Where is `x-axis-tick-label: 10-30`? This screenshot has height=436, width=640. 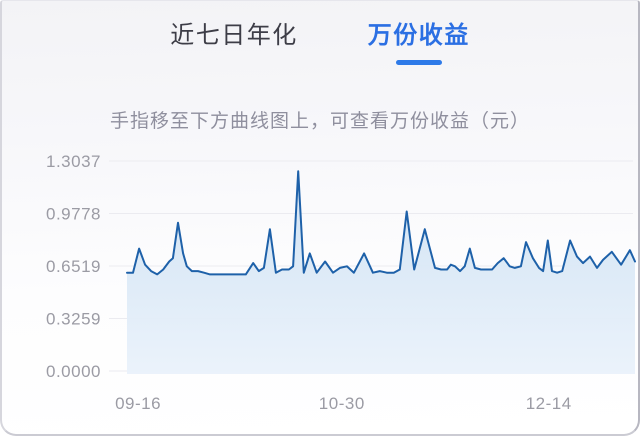 x-axis-tick-label: 10-30 is located at coordinates (342, 403).